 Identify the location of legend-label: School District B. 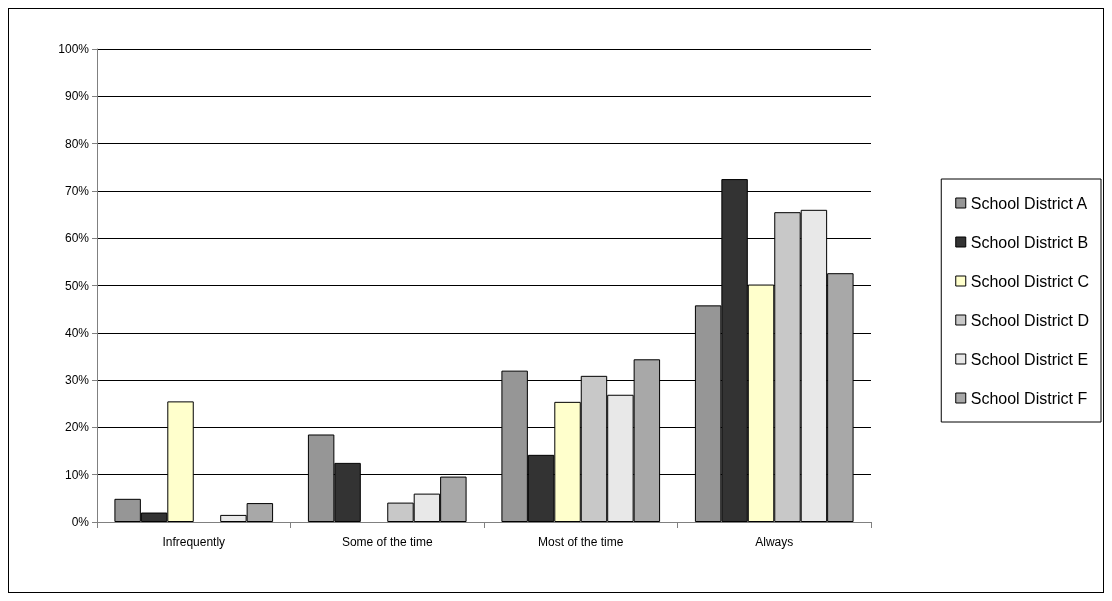
(1029, 242).